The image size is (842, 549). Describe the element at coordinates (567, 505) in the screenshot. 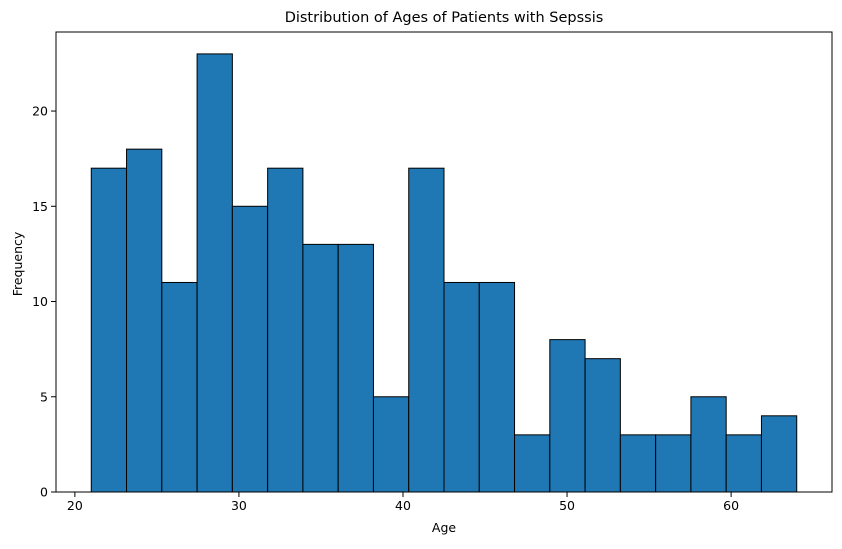

I see `x-tick-label: 50` at that location.